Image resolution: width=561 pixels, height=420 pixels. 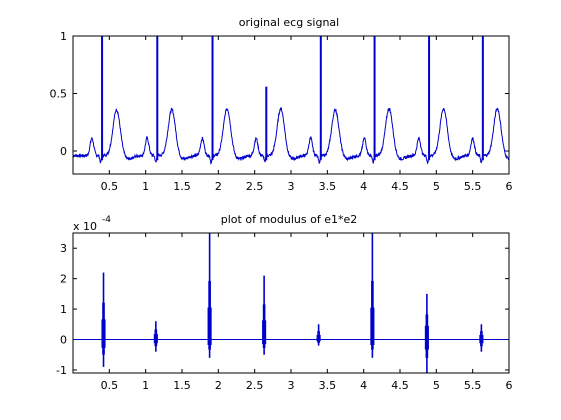 What do you see at coordinates (63, 248) in the screenshot?
I see `y-tick-label: 3` at bounding box center [63, 248].